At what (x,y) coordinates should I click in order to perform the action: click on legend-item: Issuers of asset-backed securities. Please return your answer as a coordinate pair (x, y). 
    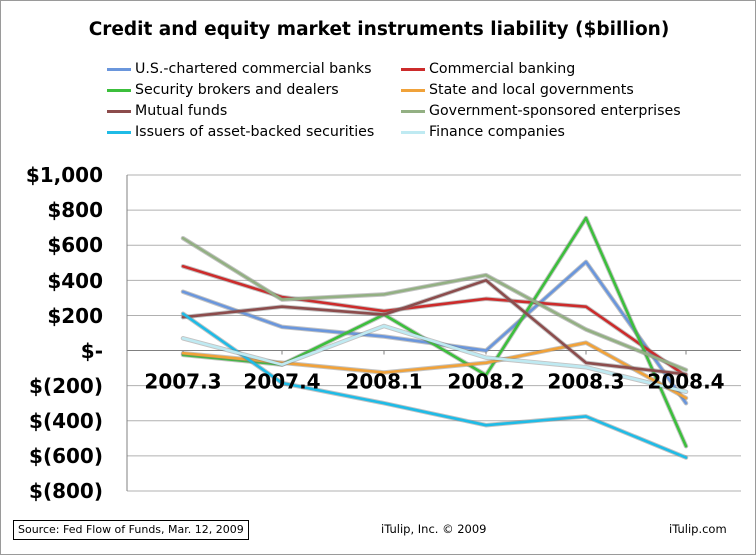
    Looking at the image, I should click on (240, 132).